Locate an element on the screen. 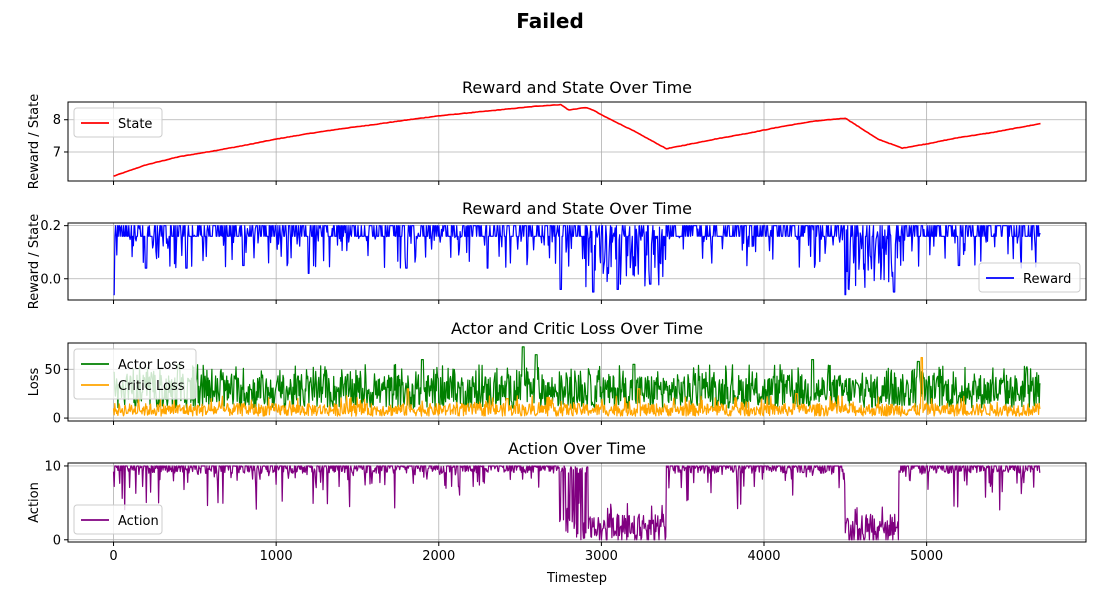 This screenshot has width=1100, height=600. series-line-state is located at coordinates (577, 140).